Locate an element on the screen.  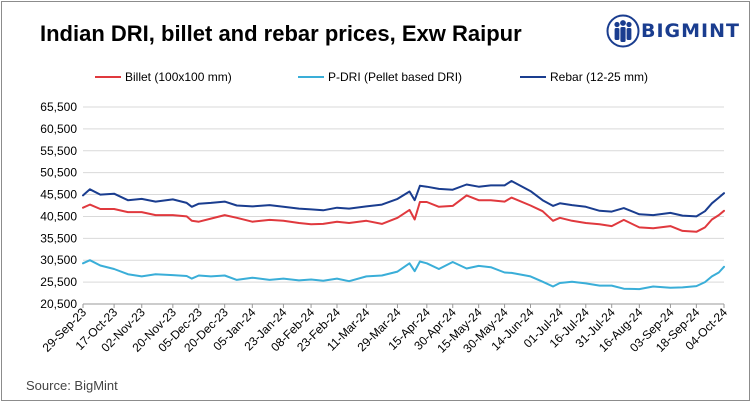
y-tick-label: 35,500 is located at coordinates (58, 238).